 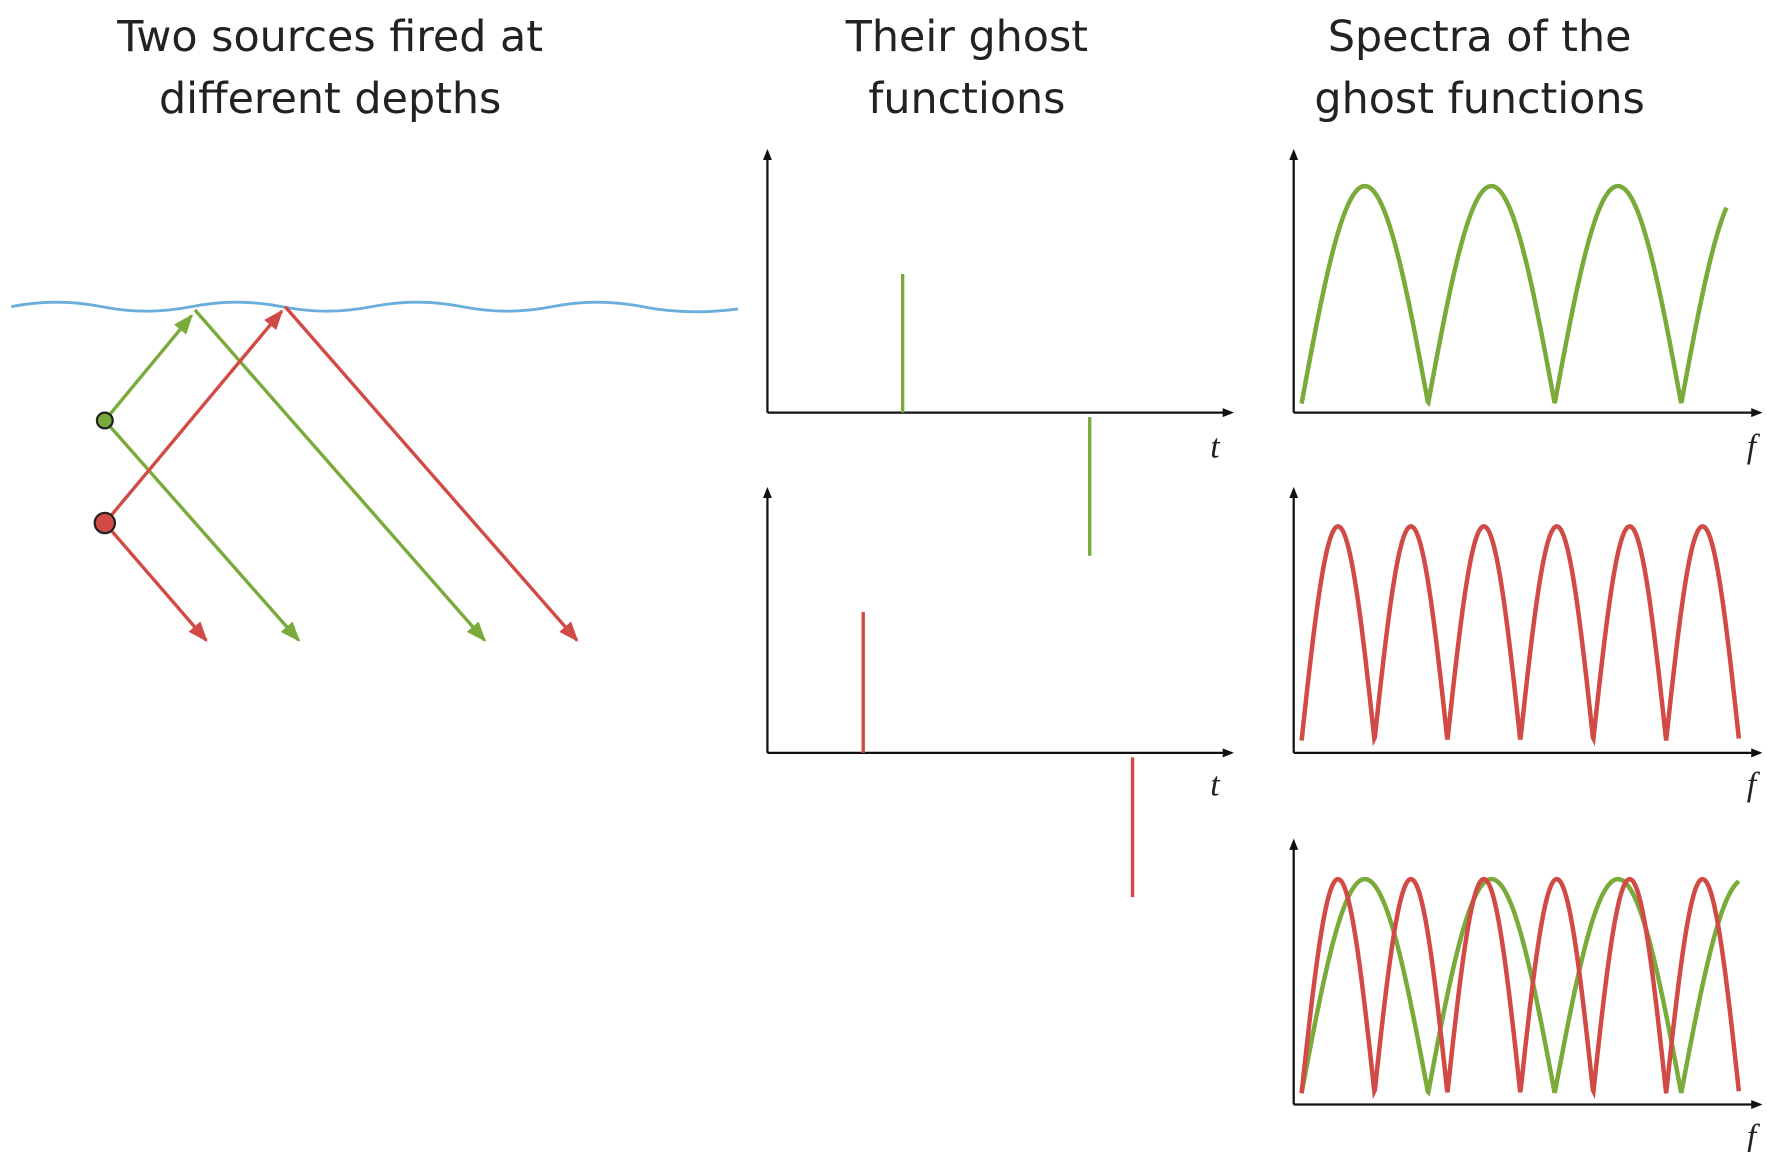 What do you see at coordinates (966, 37) in the screenshot?
I see `panel-title: Their ghost` at bounding box center [966, 37].